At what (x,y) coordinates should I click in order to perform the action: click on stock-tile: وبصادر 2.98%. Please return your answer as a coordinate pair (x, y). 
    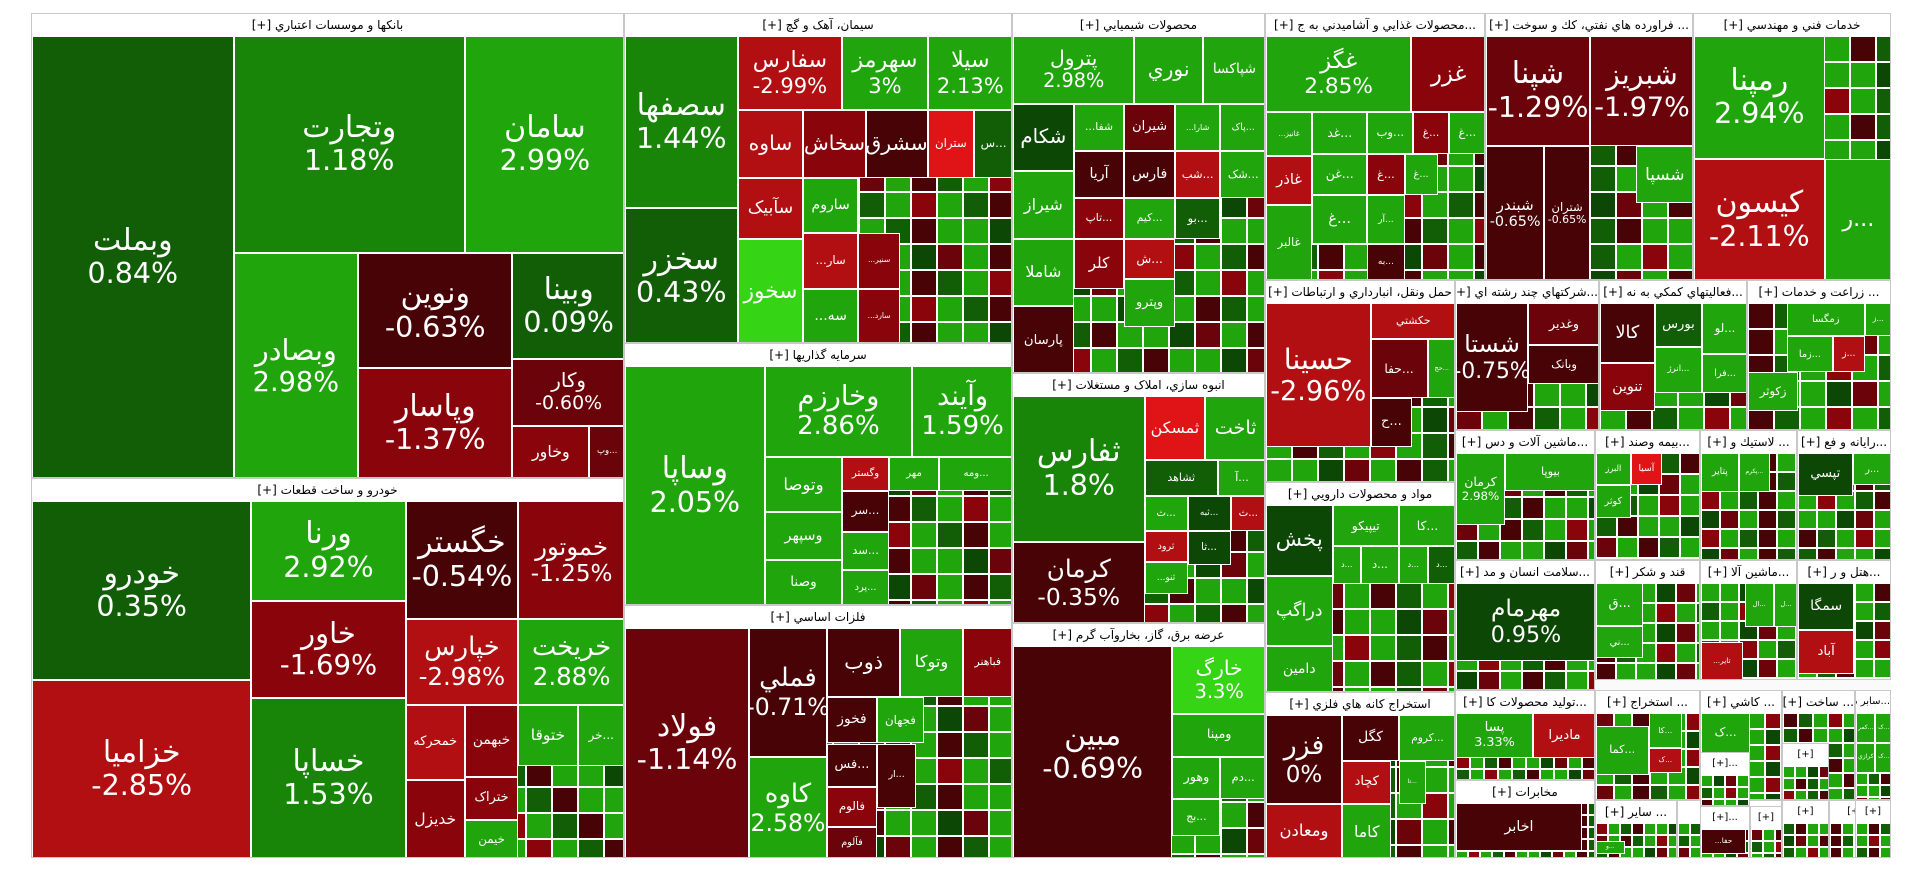
    Looking at the image, I should click on (296, 365).